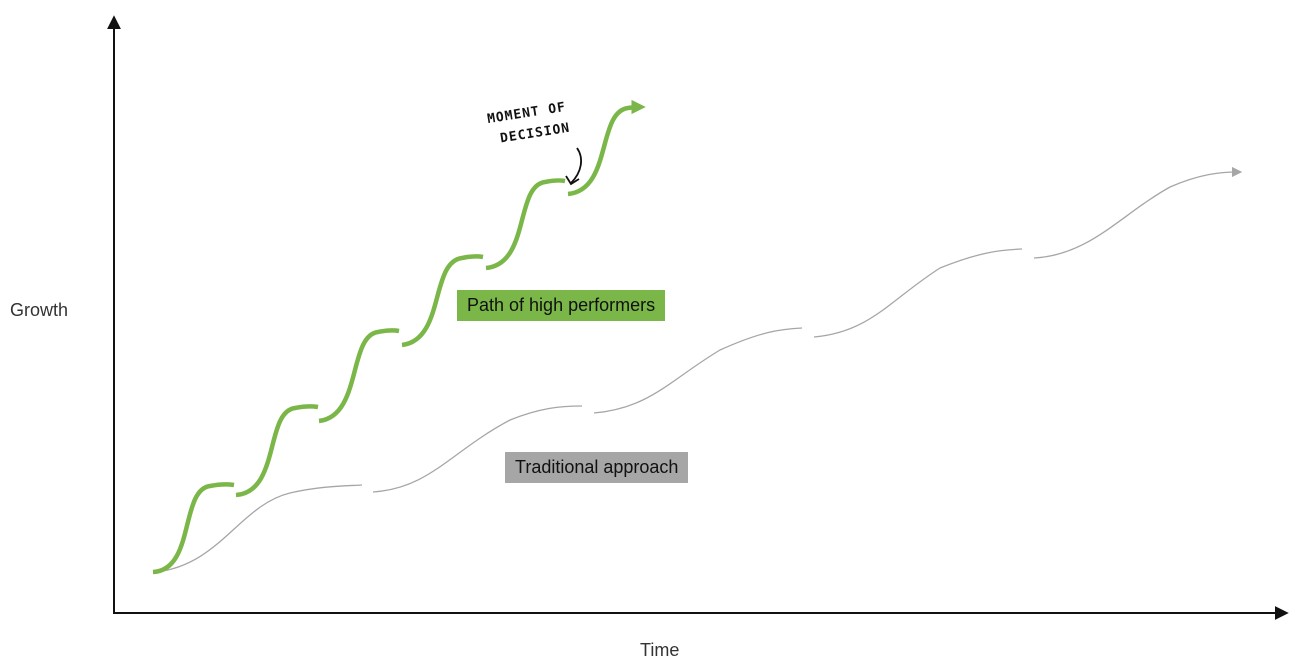 This screenshot has width=1291, height=662. Describe the element at coordinates (576, 165) in the screenshot. I see `decision-pointer-arrow` at that location.